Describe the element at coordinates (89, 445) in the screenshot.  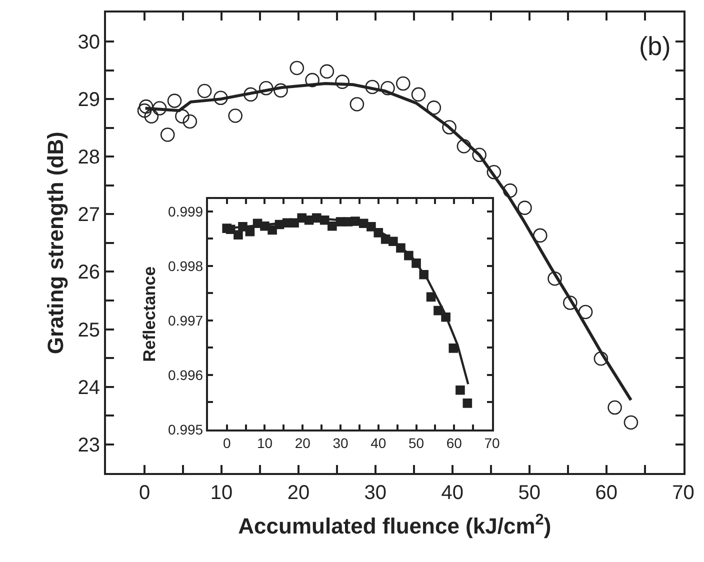
I see `y-tick-label: 23` at that location.